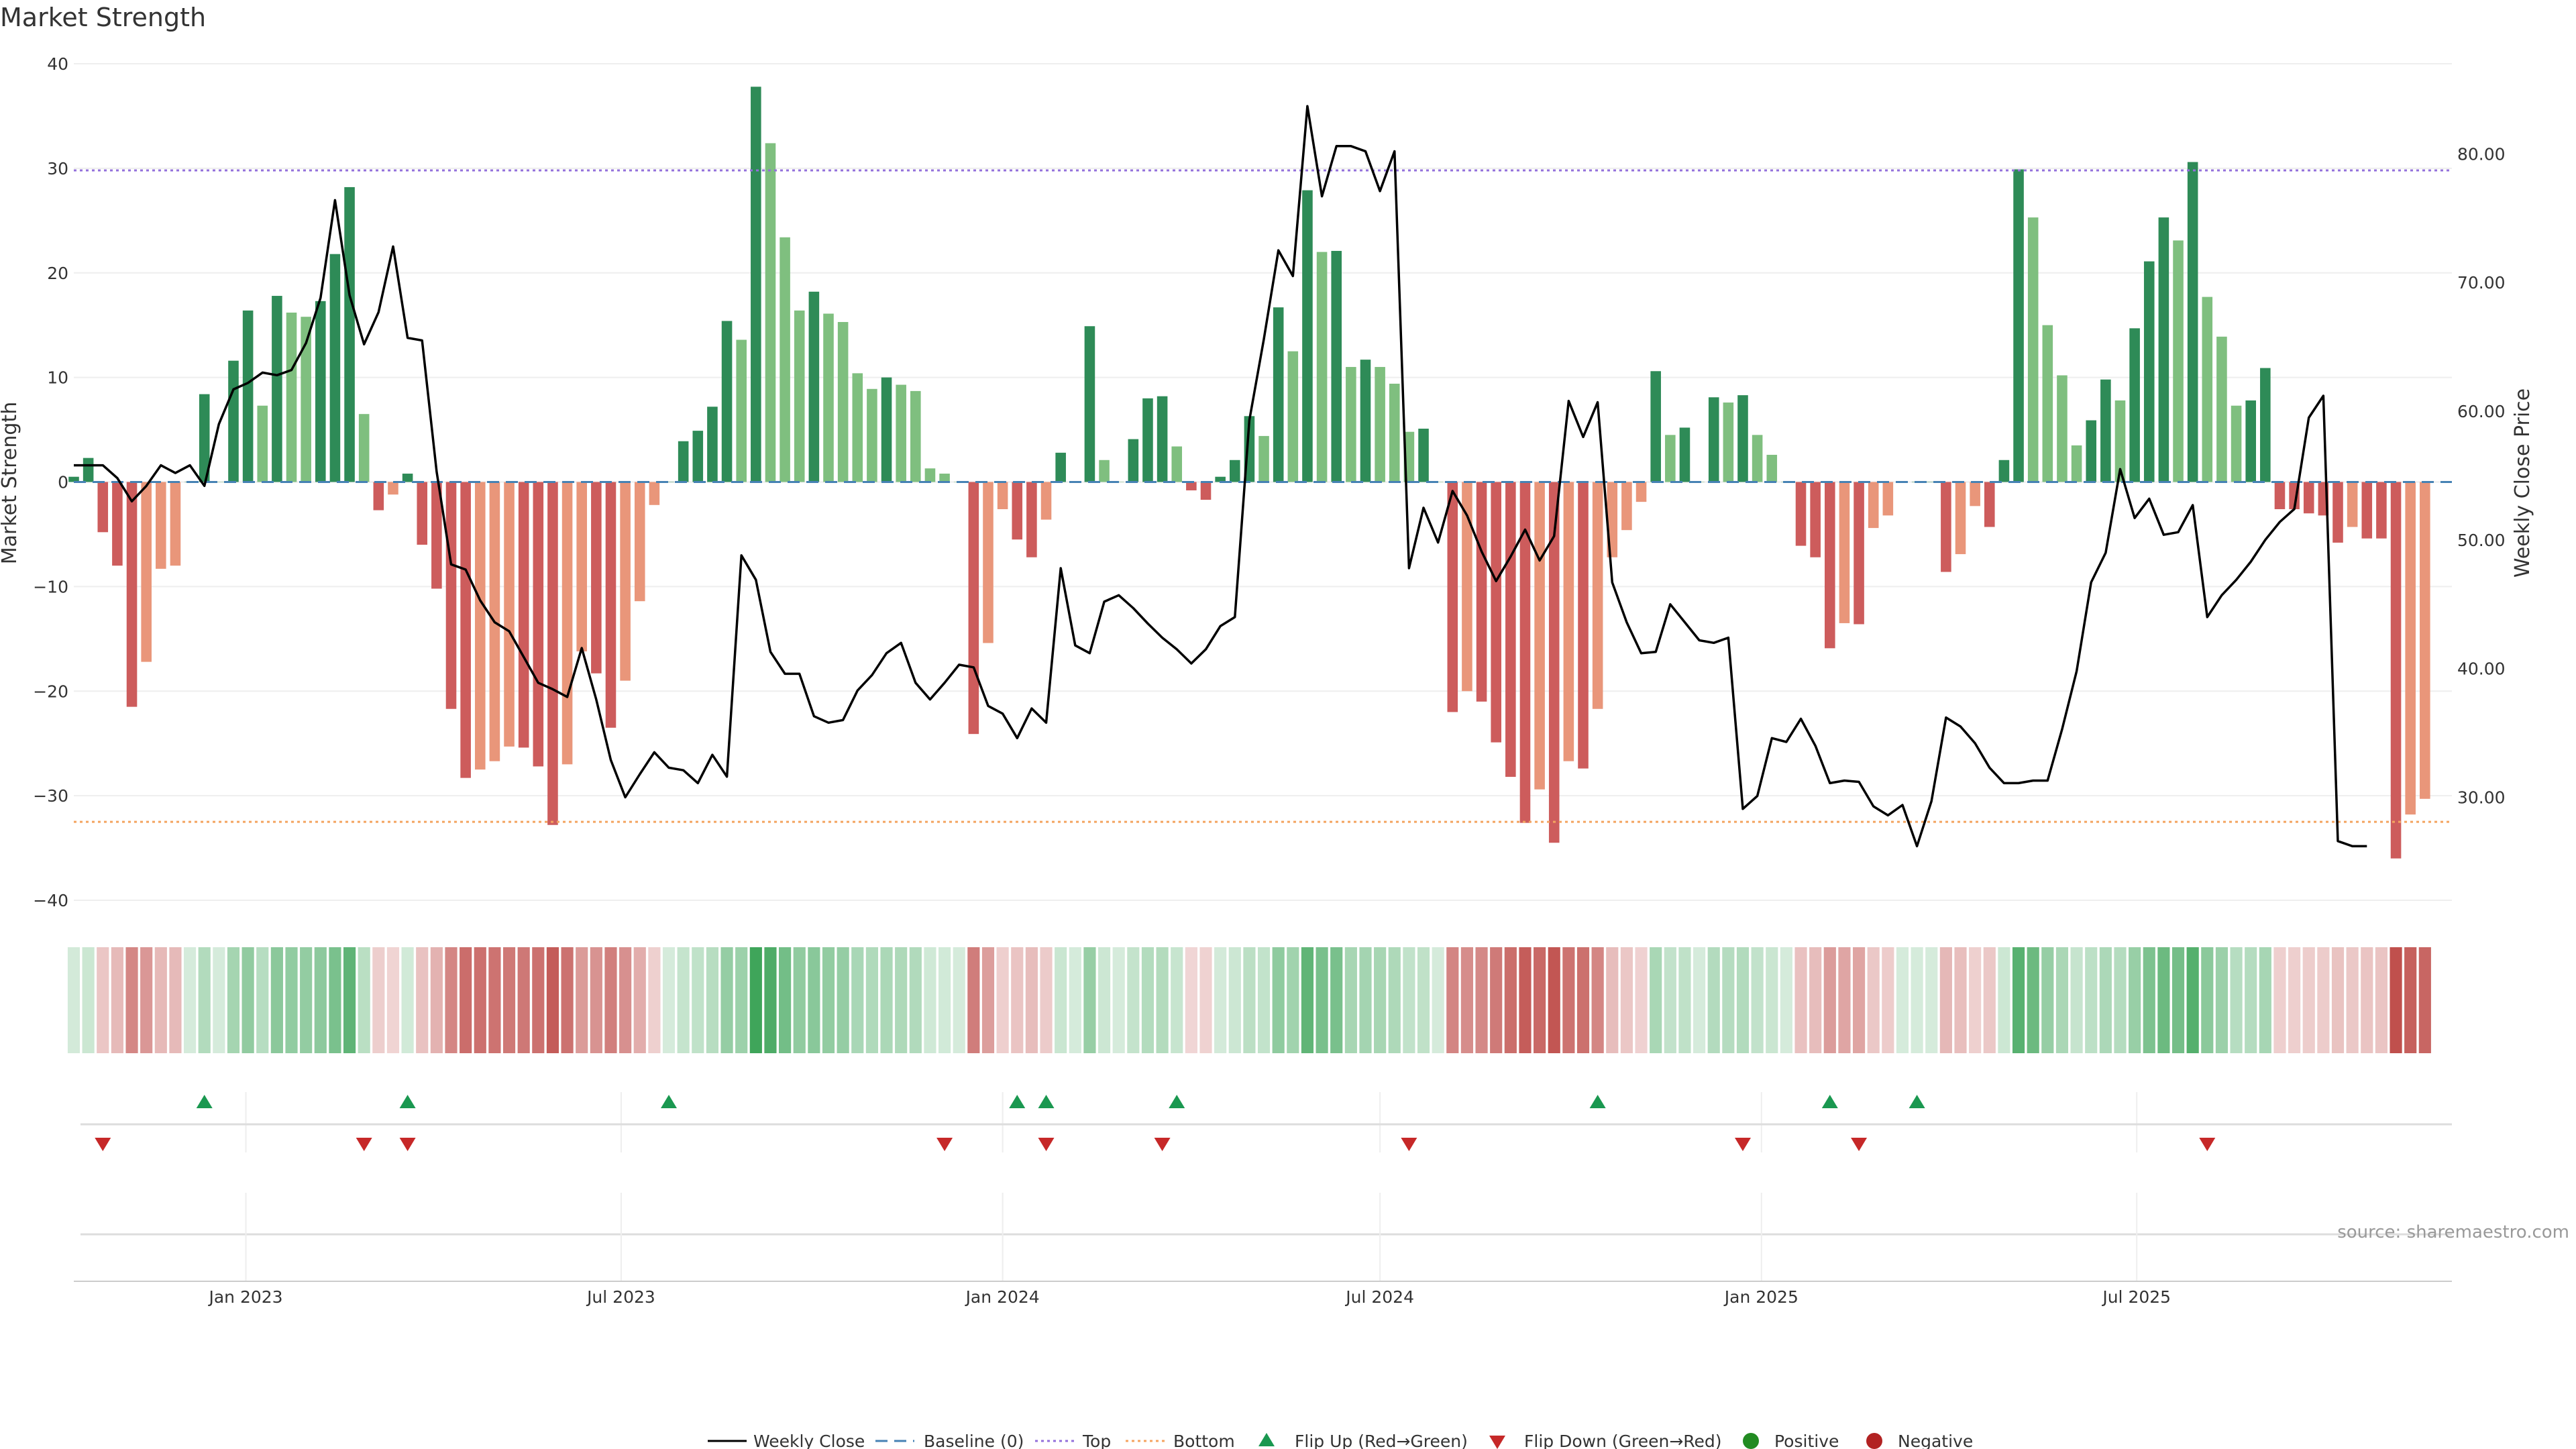 Image resolution: width=2576 pixels, height=1449 pixels. What do you see at coordinates (1806, 1440) in the screenshot?
I see `legend-positive: Positive` at bounding box center [1806, 1440].